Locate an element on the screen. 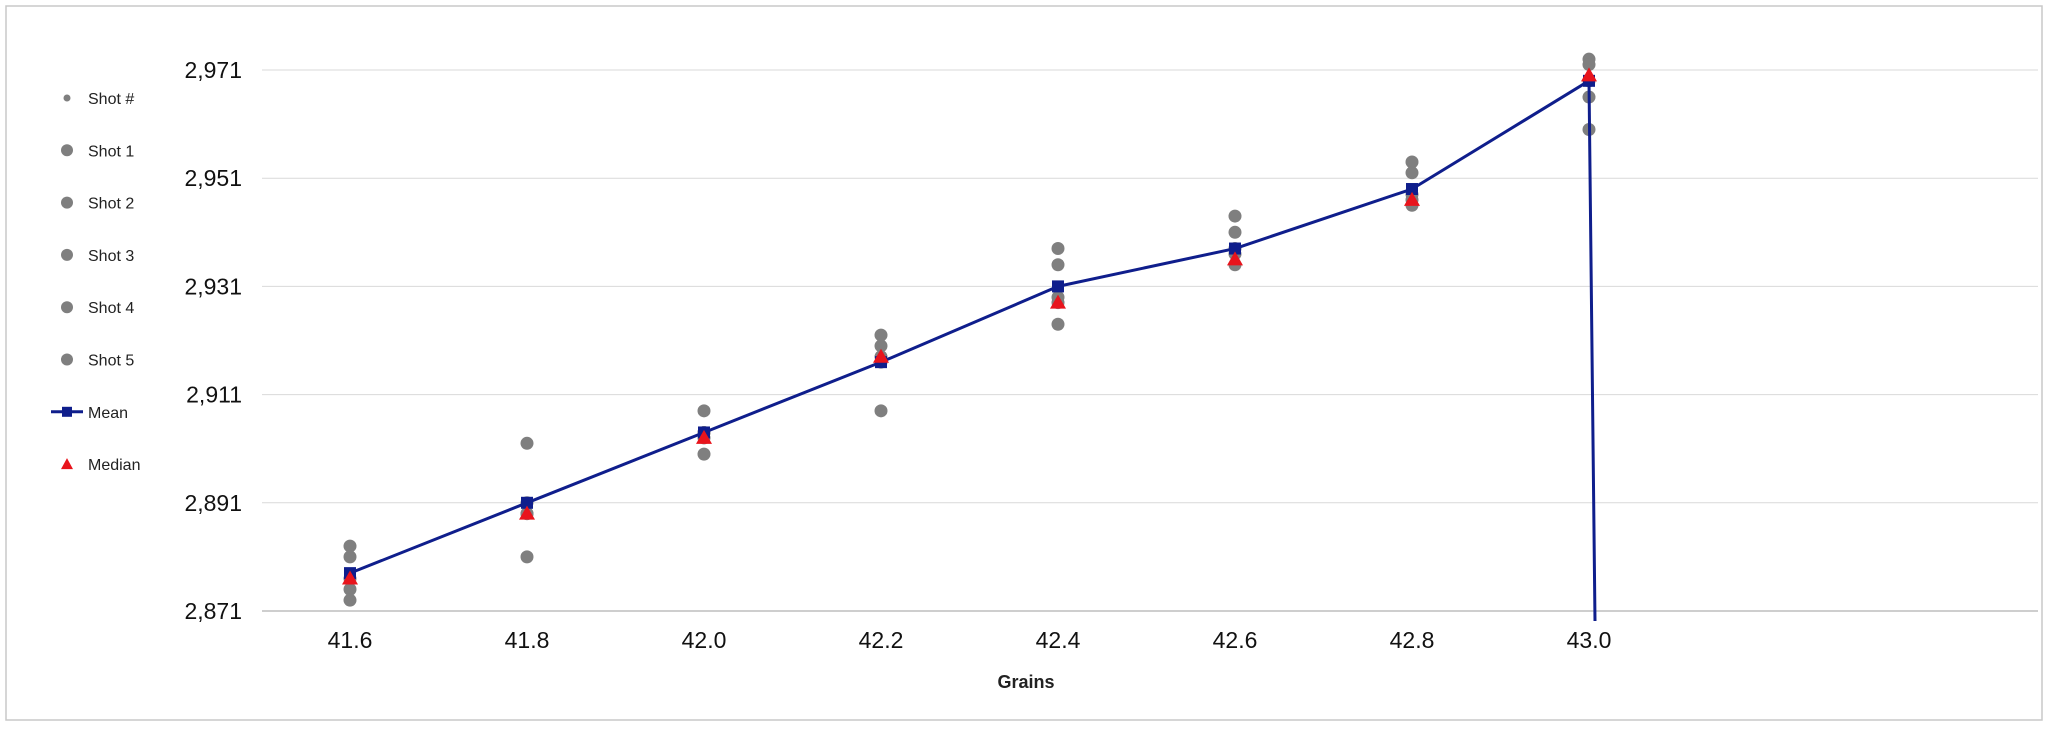 The image size is (2048, 731). legend-label: Shot 2 is located at coordinates (111, 204).